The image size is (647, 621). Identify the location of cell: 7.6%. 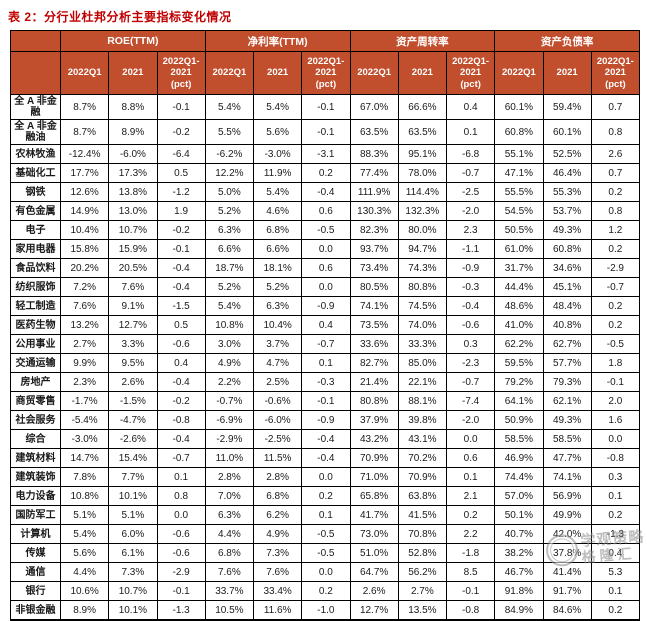
(84, 306).